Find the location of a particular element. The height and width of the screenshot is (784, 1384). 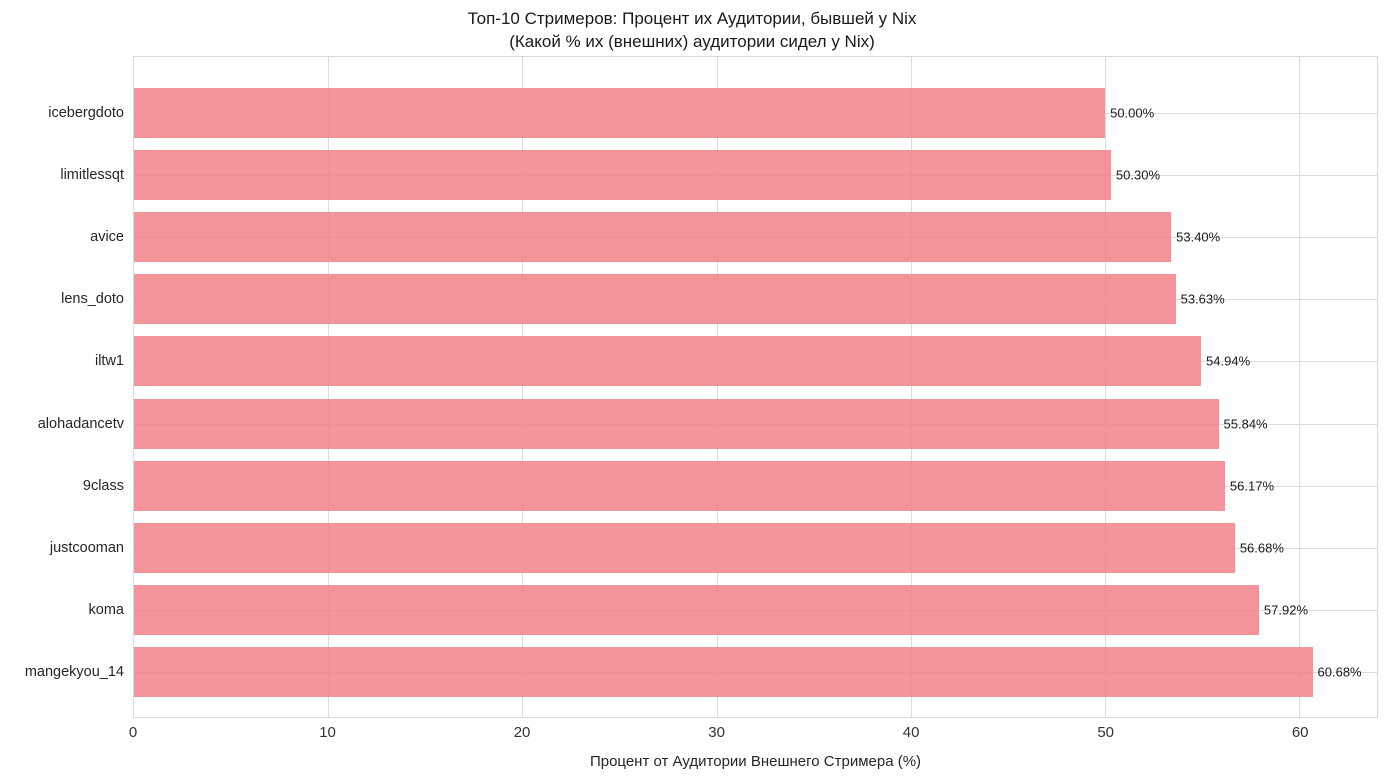

bar-value-label: 50.00% is located at coordinates (1132, 113).